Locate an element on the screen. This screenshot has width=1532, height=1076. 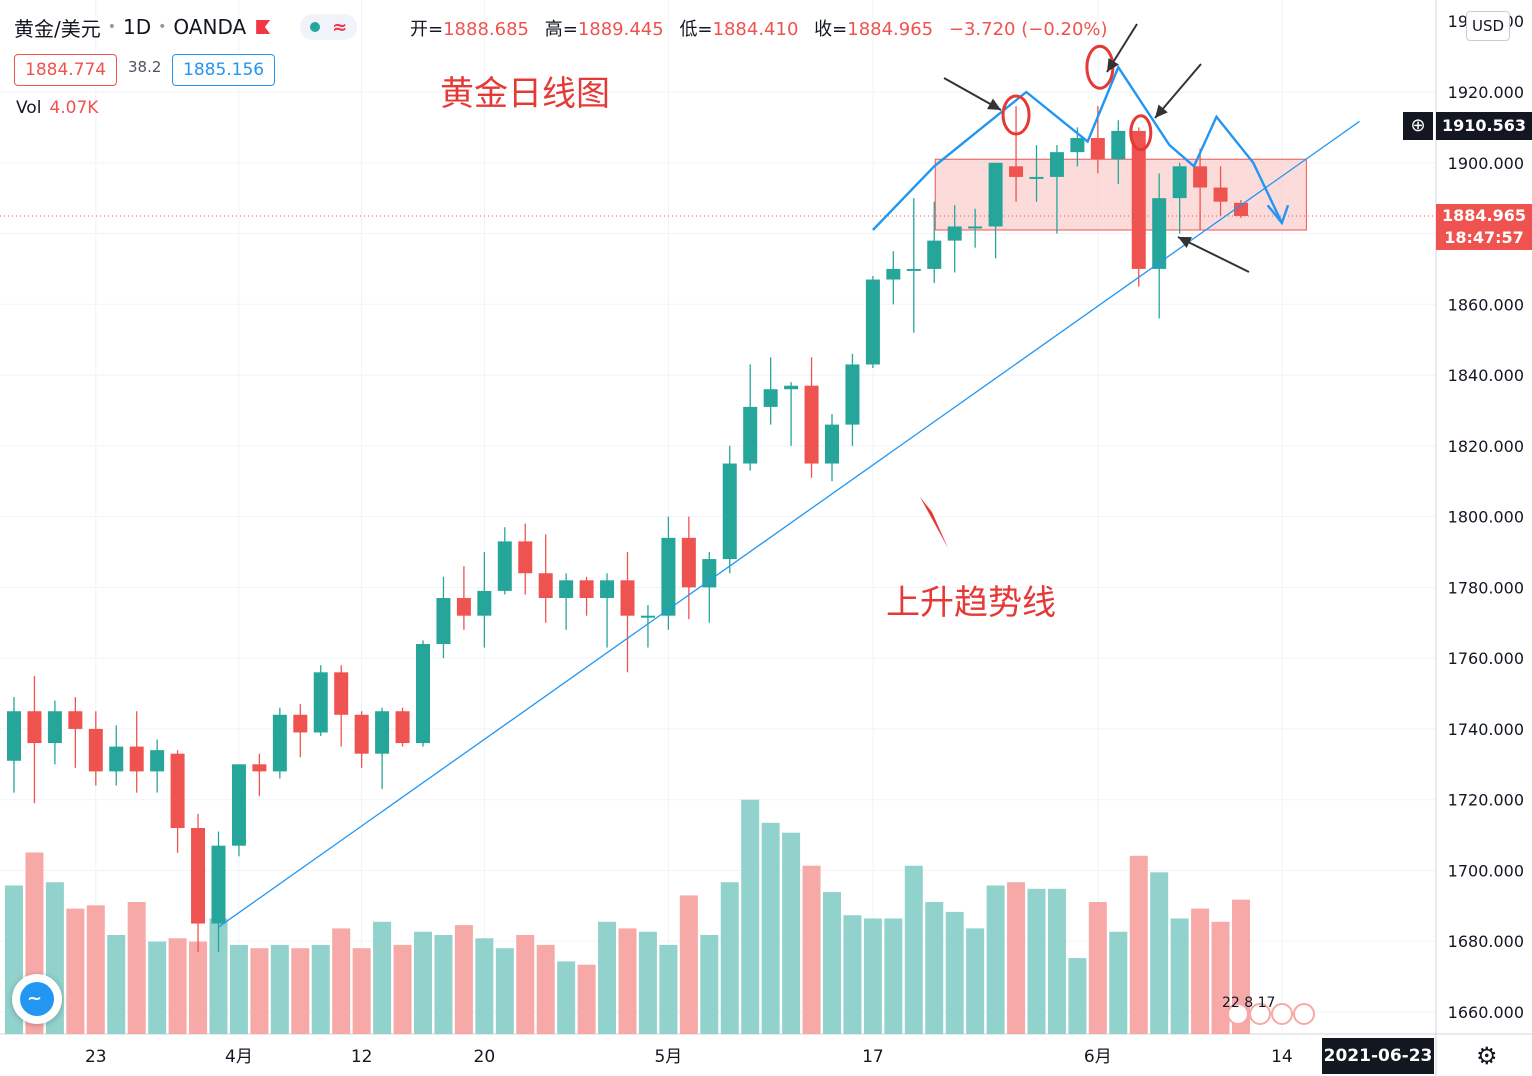
symbol-header: 黄金/美元 • 1D • OANDA ≈ is located at coordinates (186, 27).